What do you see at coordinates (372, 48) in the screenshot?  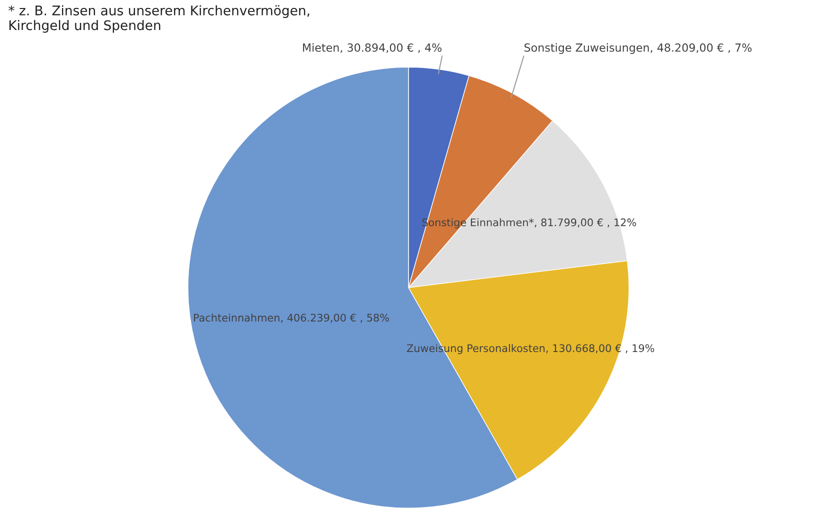 I see `slice-label: Mieten, 30.894,00 € , 4%` at bounding box center [372, 48].